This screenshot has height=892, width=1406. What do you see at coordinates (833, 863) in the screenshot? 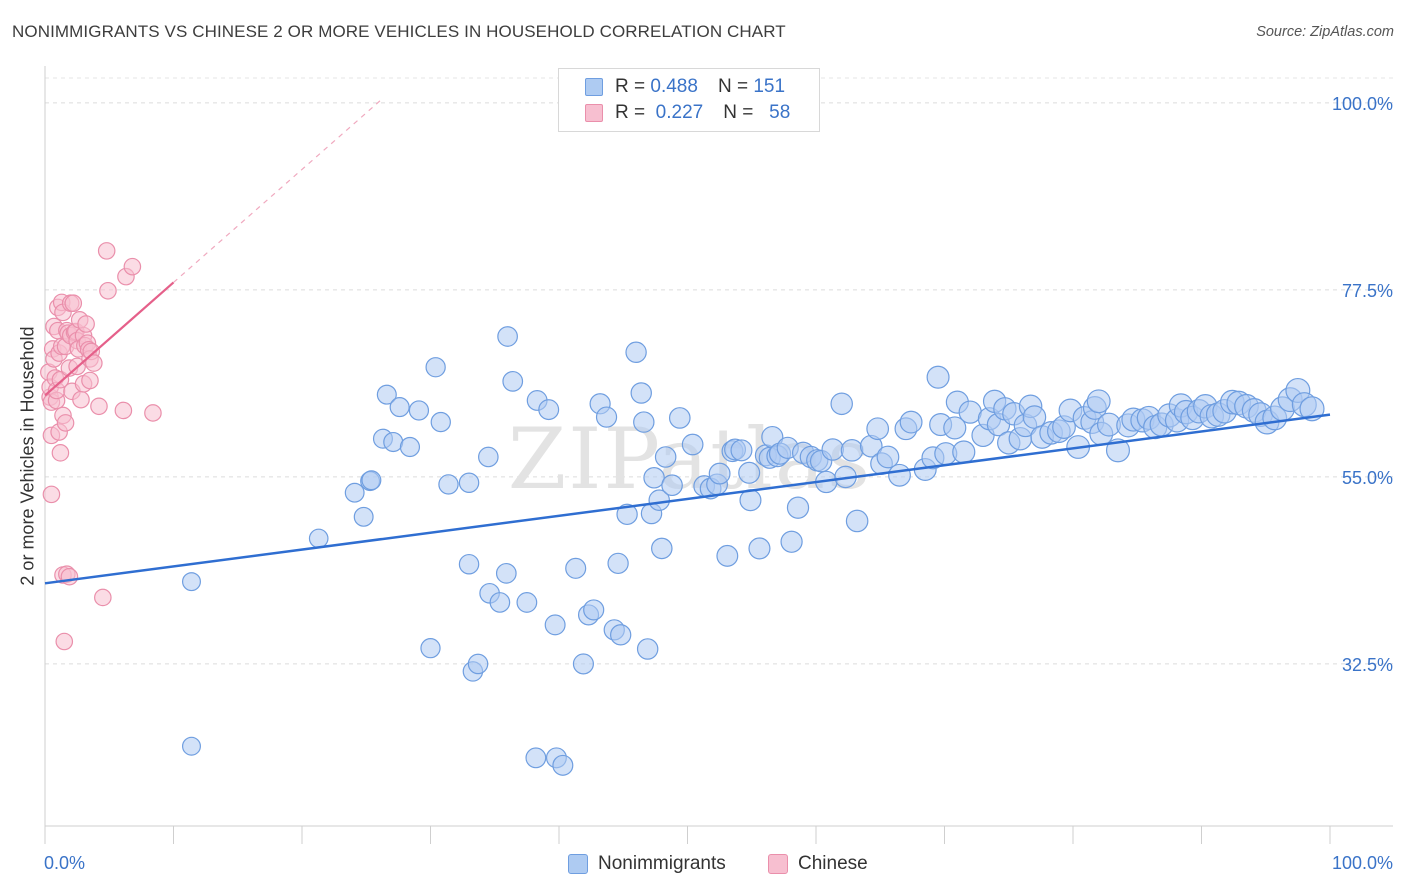
I see `bottom-legend-label-chinese: Chinese` at bounding box center [833, 863].